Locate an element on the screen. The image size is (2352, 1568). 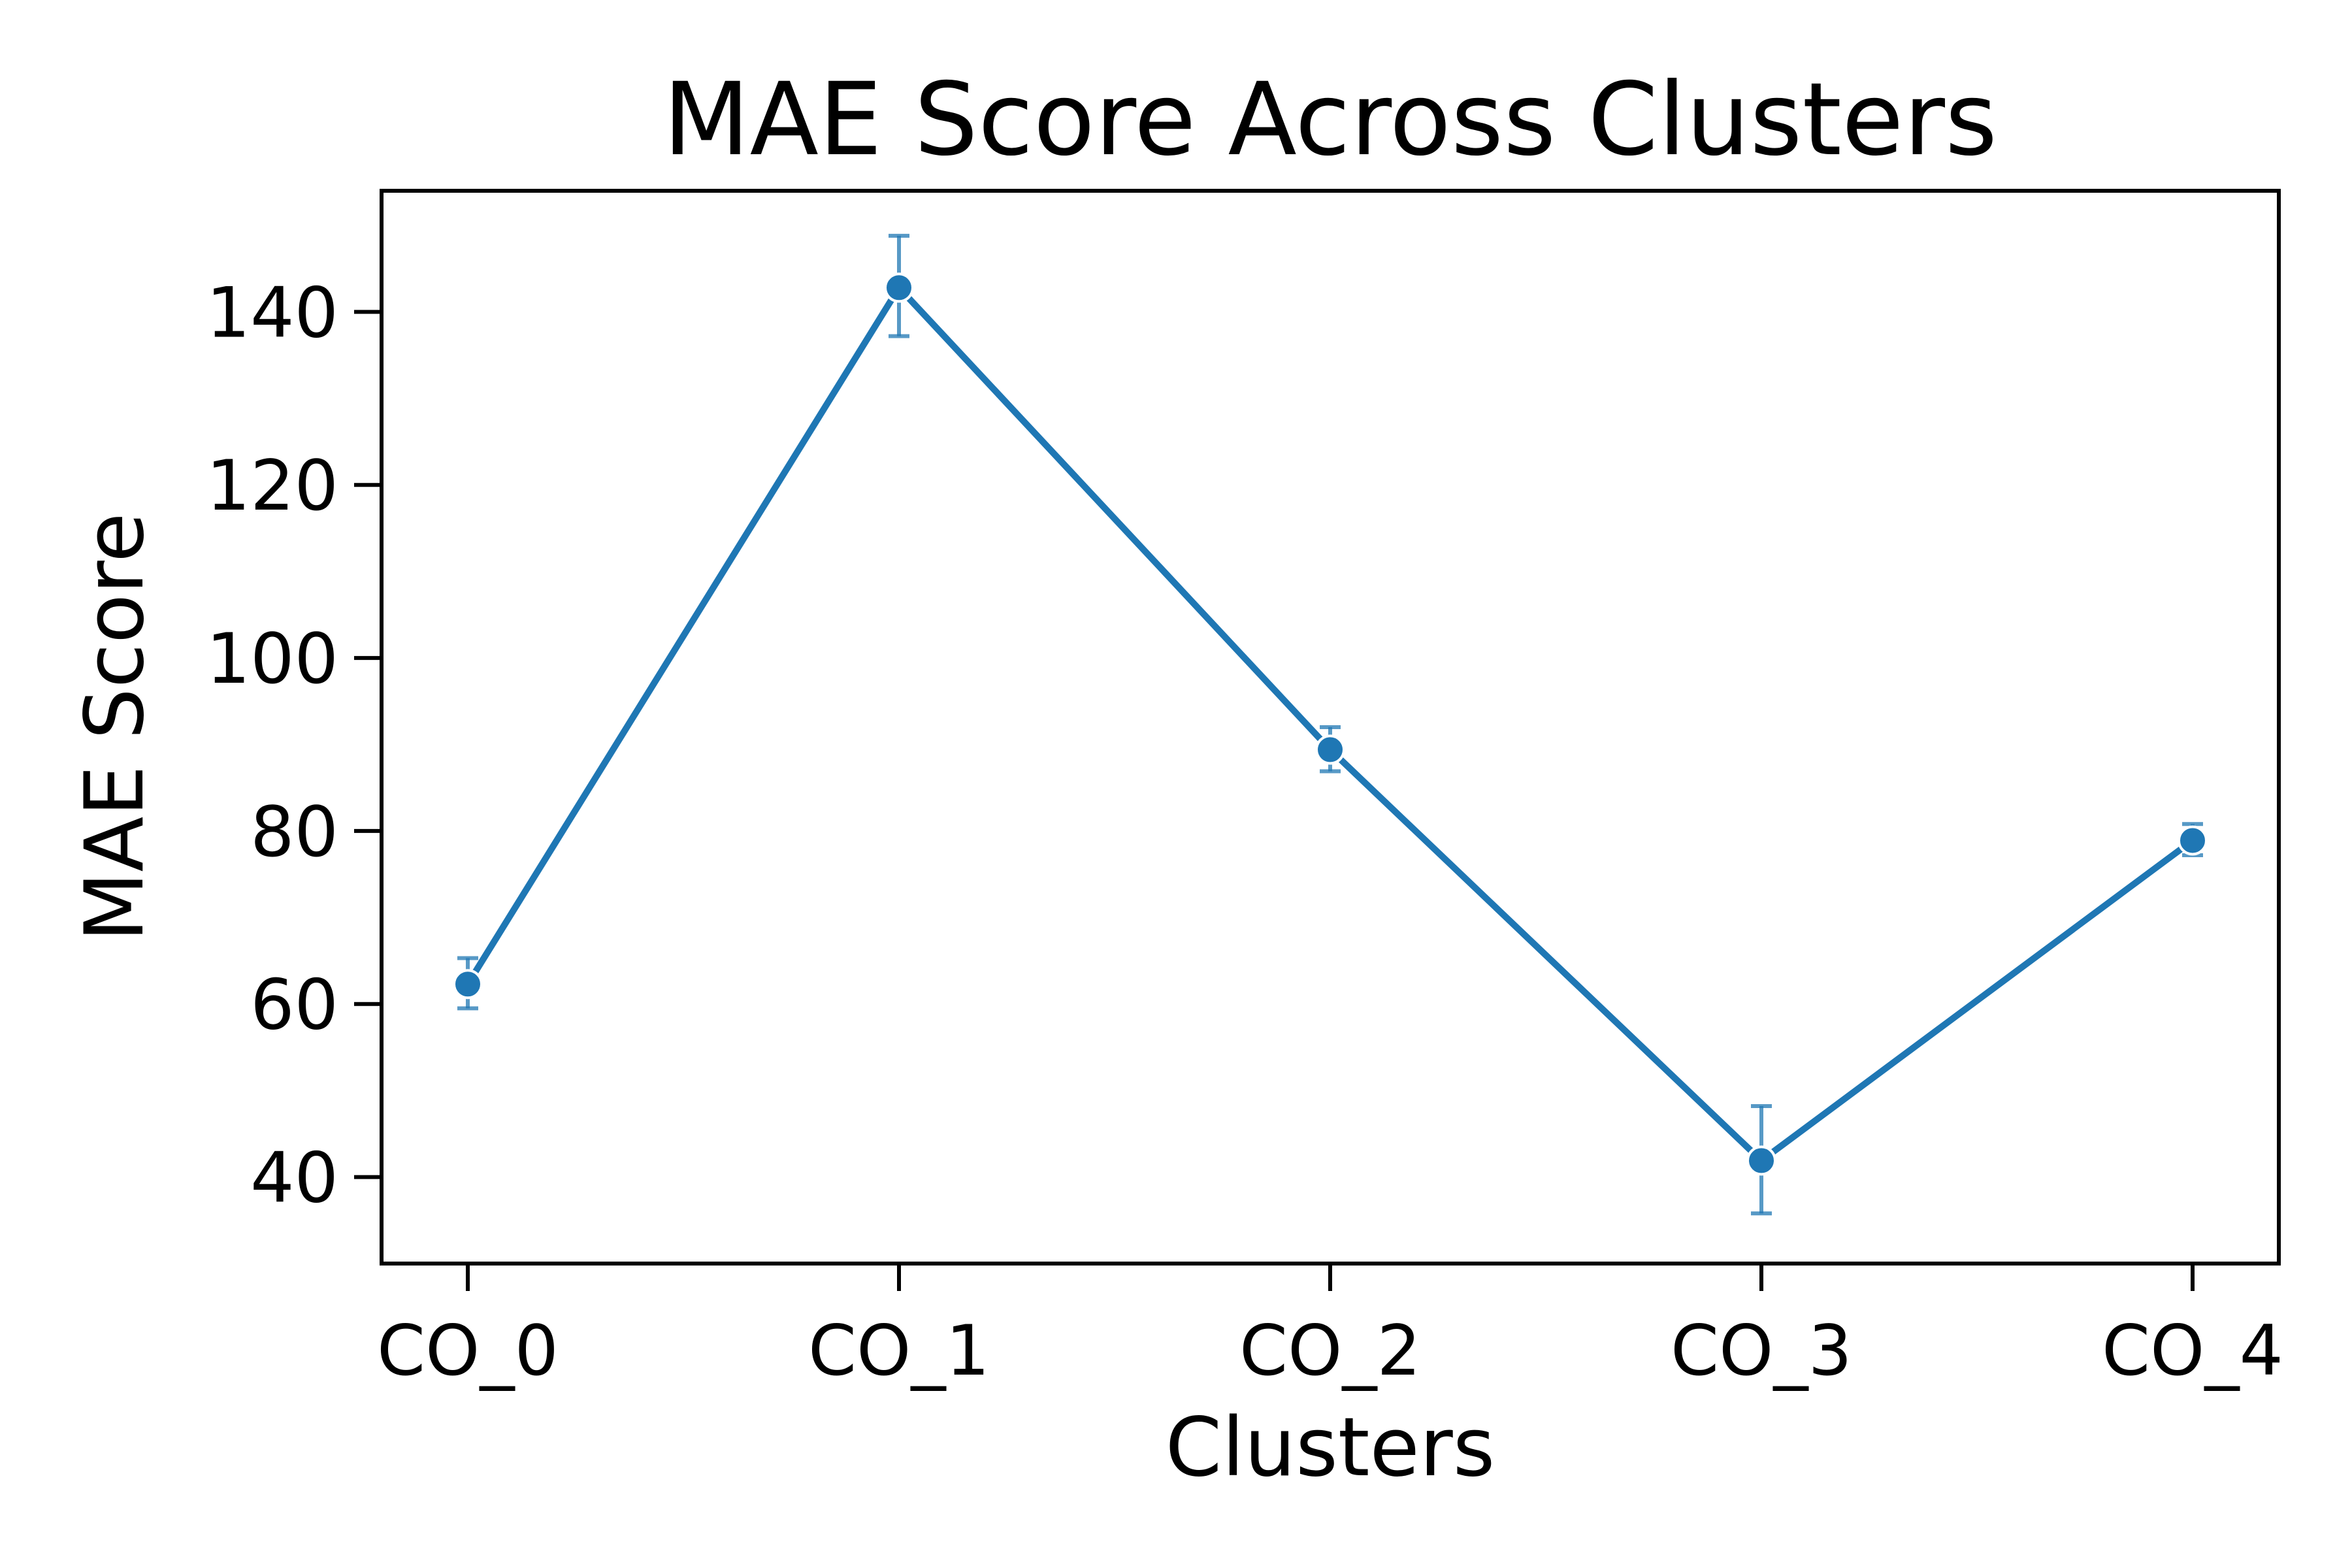
x-tick-label: CO_1 is located at coordinates (899, 1351).